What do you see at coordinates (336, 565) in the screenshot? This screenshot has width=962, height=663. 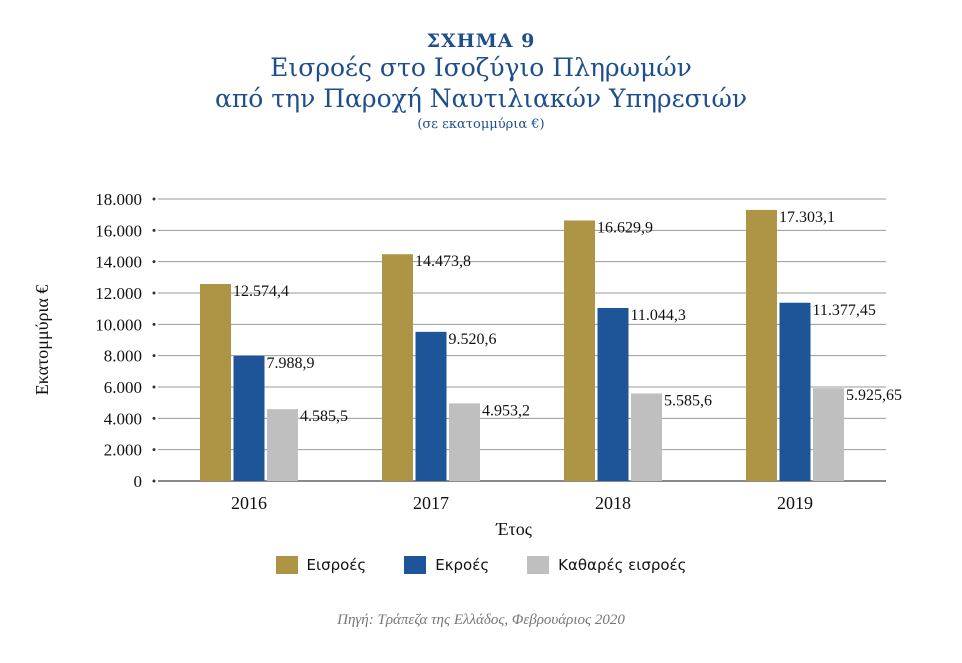 I see `legend-label-inflows: Εισροές` at bounding box center [336, 565].